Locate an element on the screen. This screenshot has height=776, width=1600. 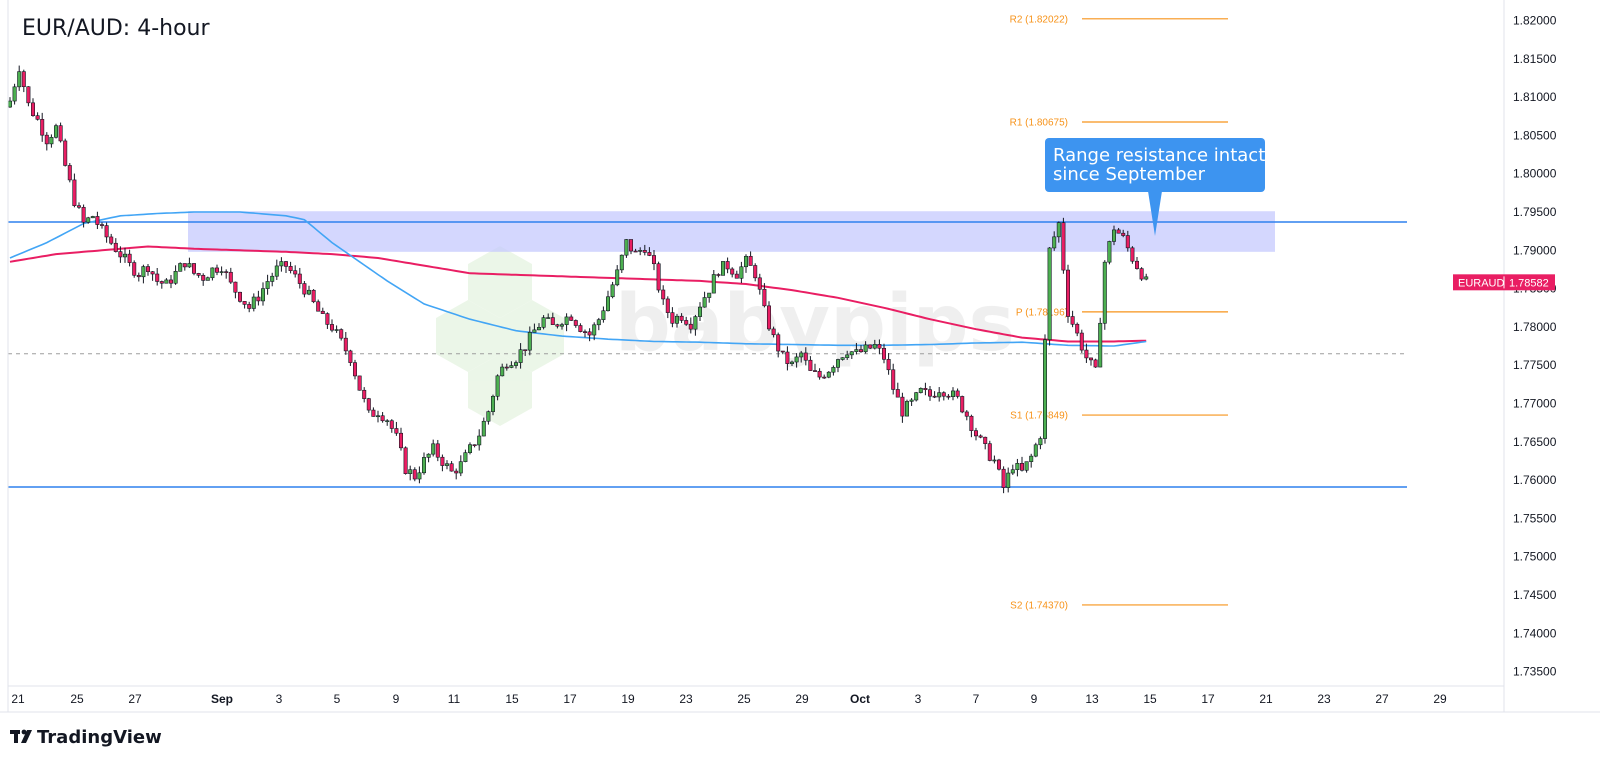
x-tick-label: Oct is located at coordinates (860, 699).